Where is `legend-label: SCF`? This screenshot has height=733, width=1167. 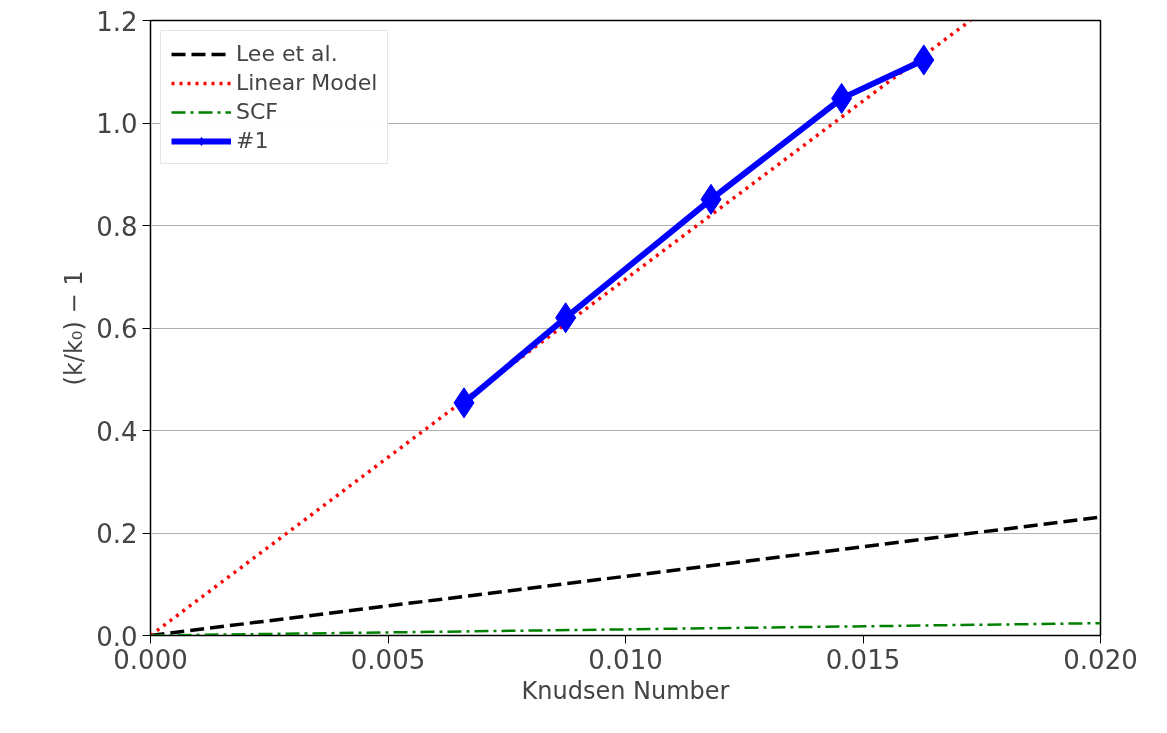 legend-label: SCF is located at coordinates (257, 111).